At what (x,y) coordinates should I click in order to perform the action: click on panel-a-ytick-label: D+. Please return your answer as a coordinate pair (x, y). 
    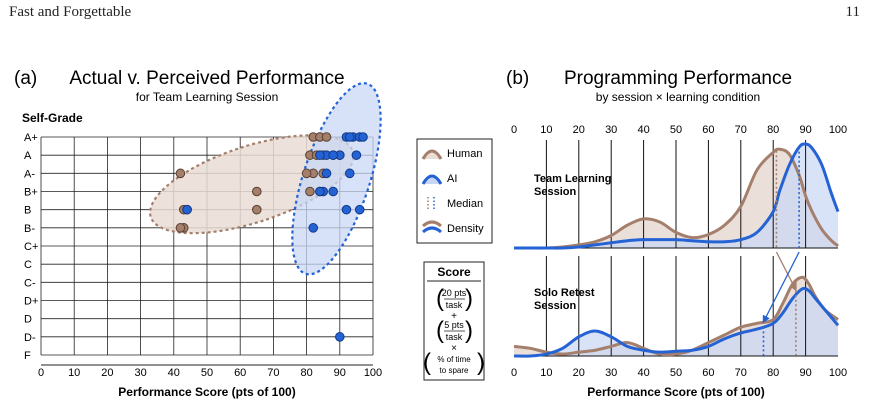
    Looking at the image, I should click on (31, 302).